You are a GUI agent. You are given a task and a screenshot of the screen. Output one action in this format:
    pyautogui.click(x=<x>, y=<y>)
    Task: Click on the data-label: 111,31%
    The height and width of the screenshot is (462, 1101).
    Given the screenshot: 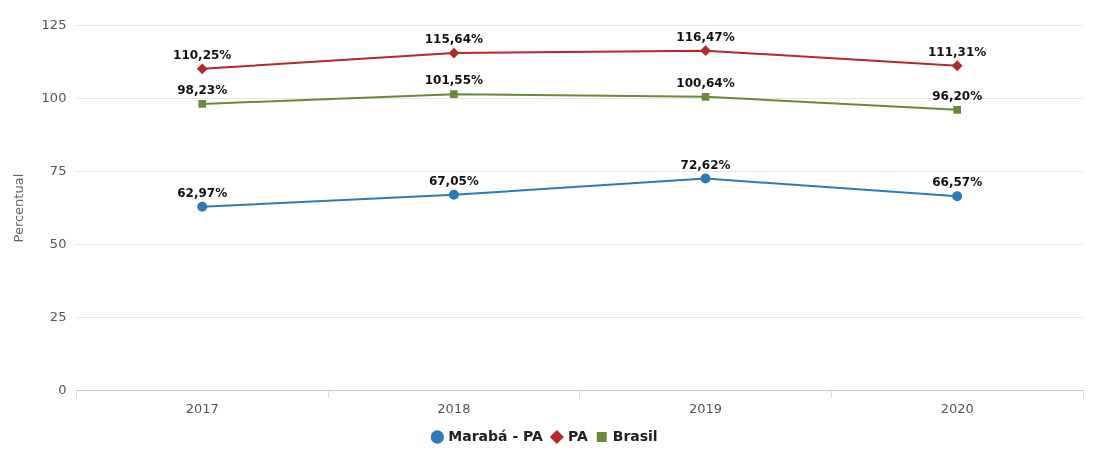 What is the action you would take?
    pyautogui.click(x=957, y=51)
    